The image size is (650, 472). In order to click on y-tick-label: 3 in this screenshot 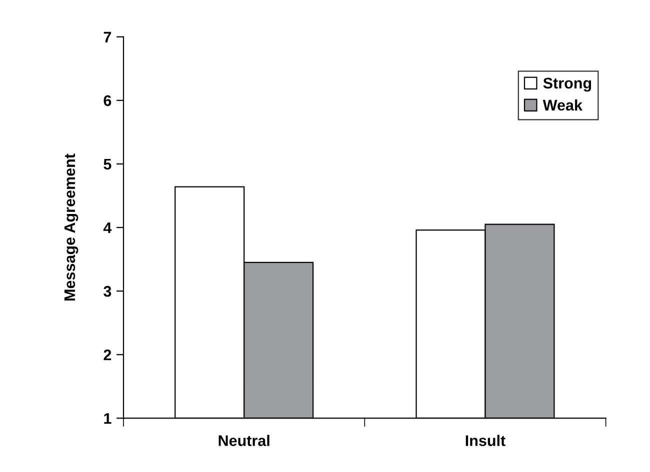, I will do `click(108, 291)`.